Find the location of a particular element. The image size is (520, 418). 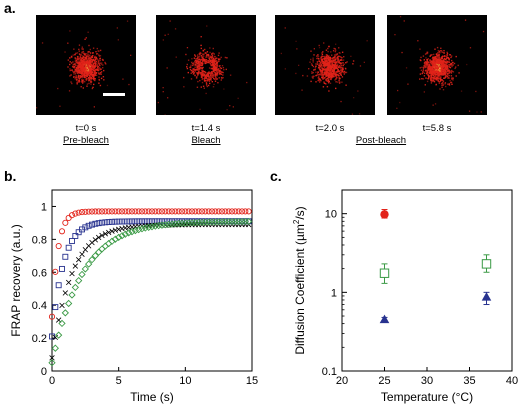

x-tick-label: 5 is located at coordinates (119, 381).